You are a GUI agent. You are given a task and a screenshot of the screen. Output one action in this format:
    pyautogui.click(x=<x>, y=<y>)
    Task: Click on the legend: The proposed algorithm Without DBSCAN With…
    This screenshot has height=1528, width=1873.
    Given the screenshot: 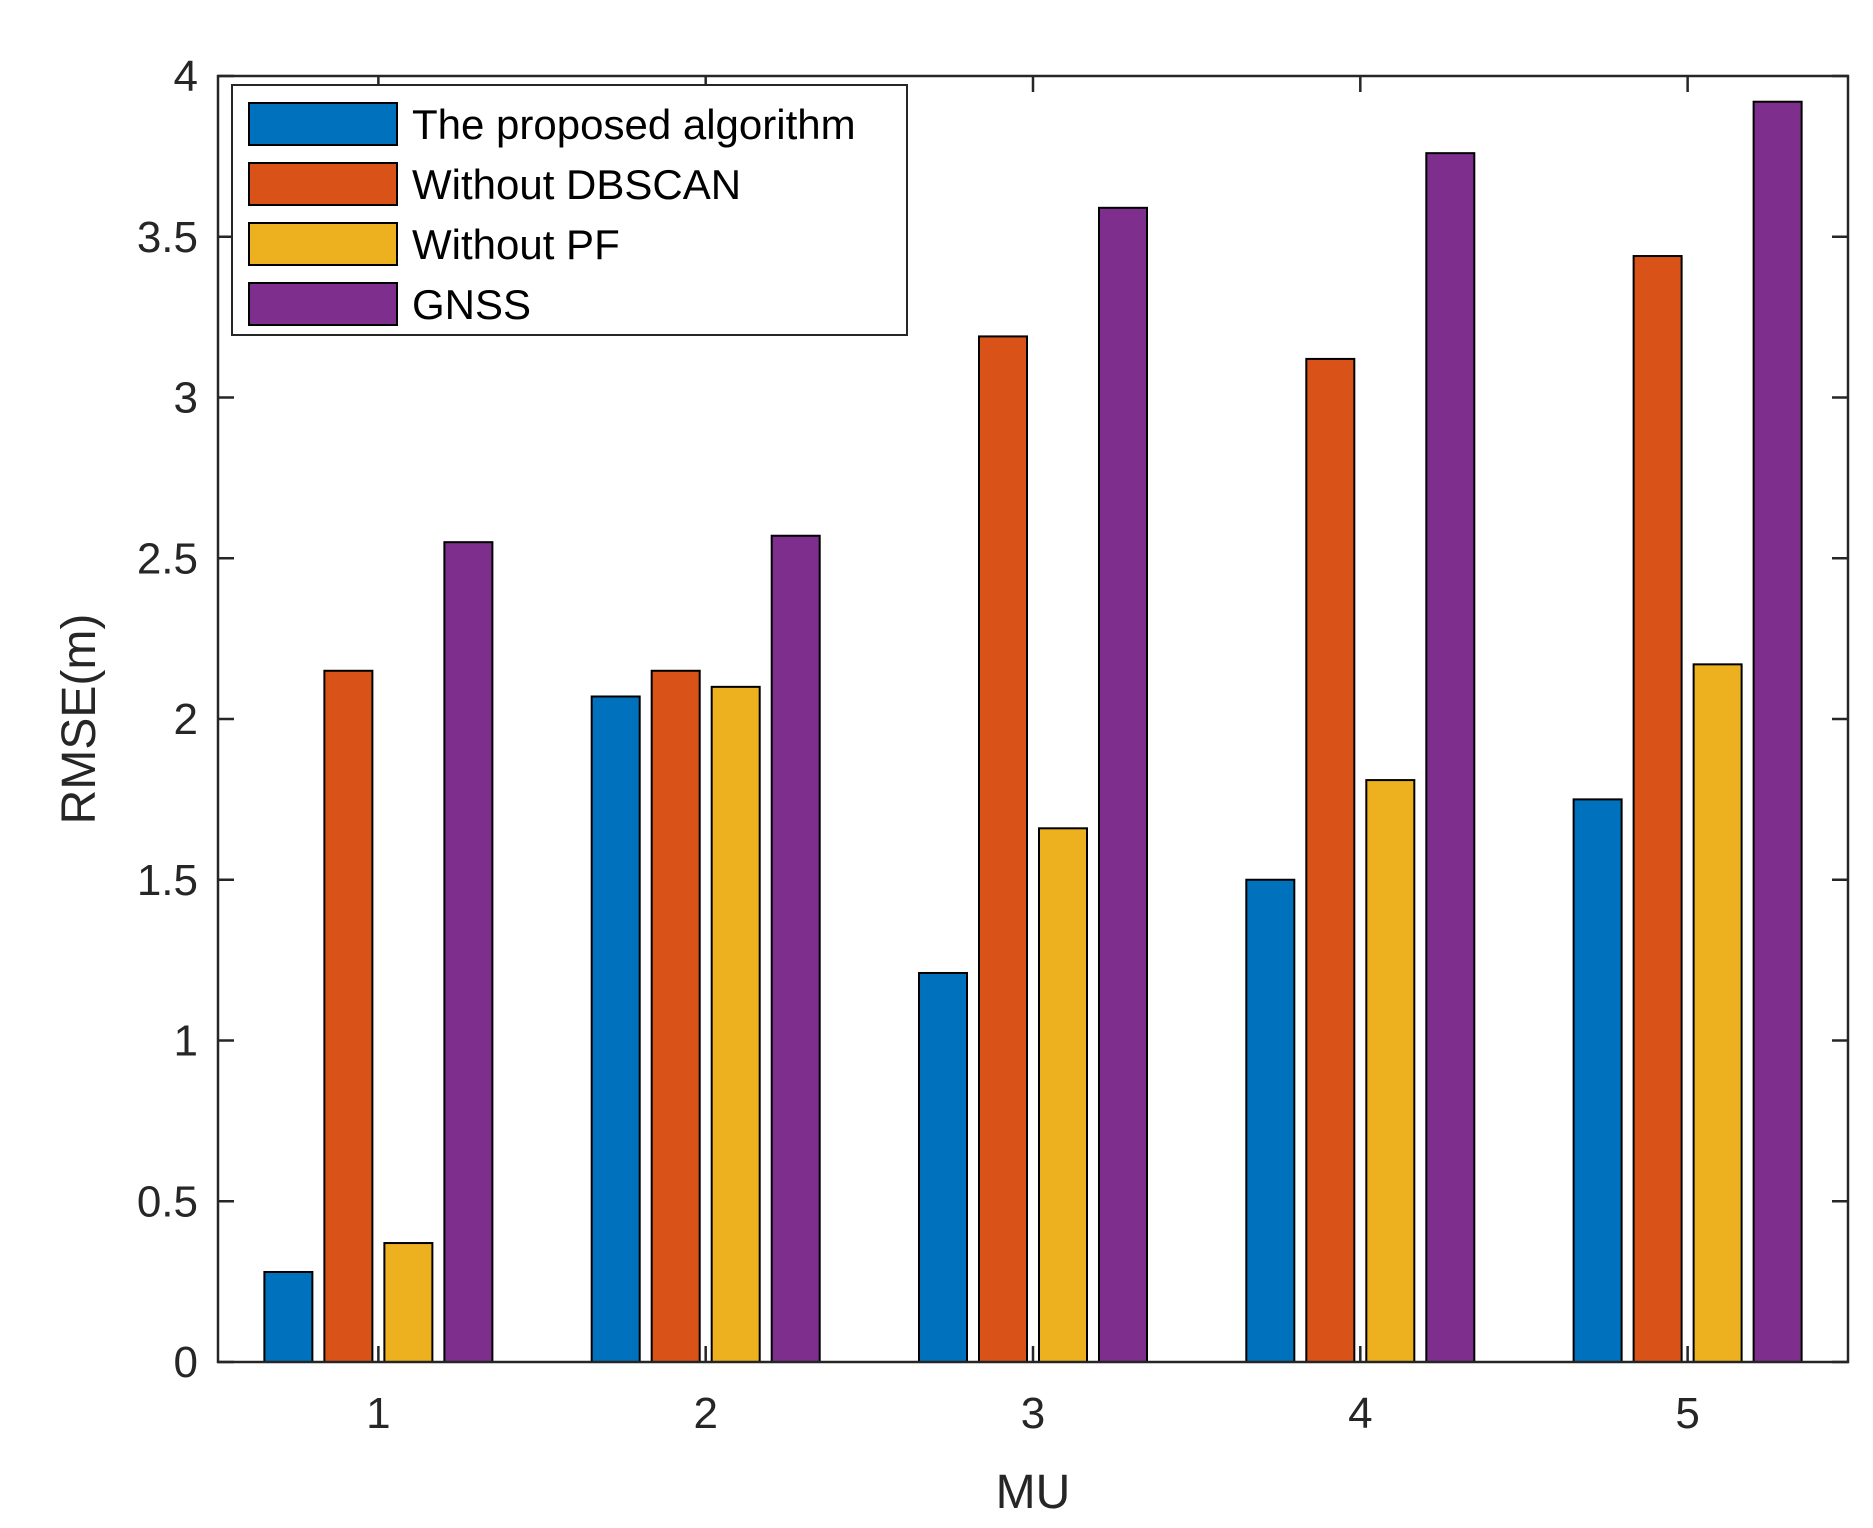 What is the action you would take?
    pyautogui.click(x=569, y=210)
    